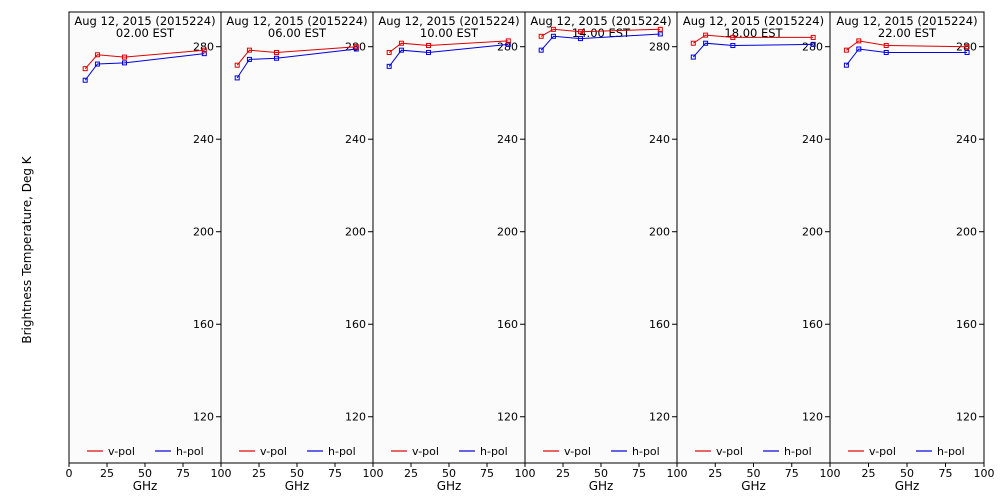 The width and height of the screenshot is (1000, 500). I want to click on plot-area, so click(601, 237).